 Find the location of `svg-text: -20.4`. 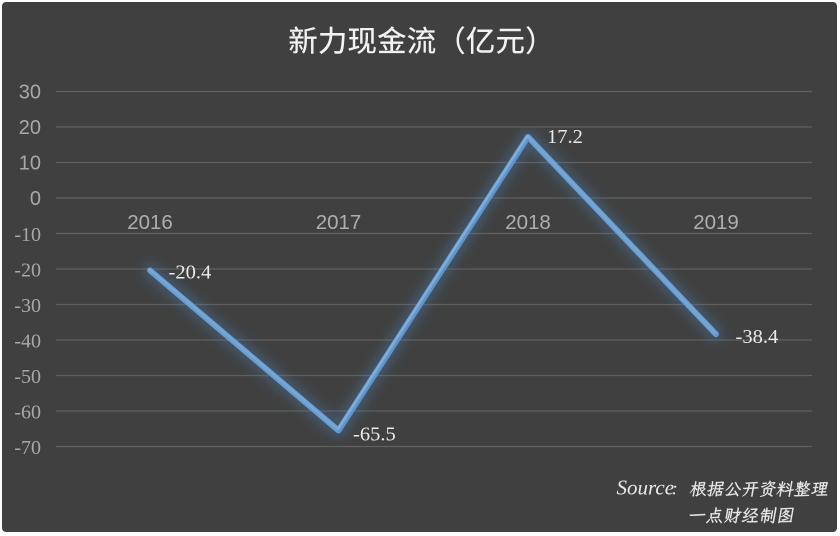

svg-text: -20.4 is located at coordinates (190, 272).